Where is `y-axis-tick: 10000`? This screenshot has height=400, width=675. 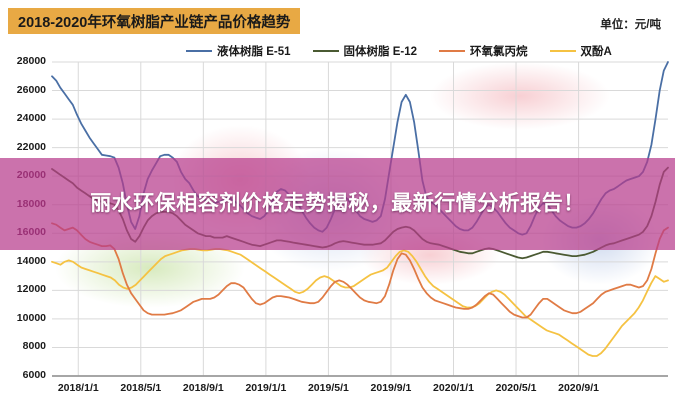 y-axis-tick: 10000 is located at coordinates (31, 317).